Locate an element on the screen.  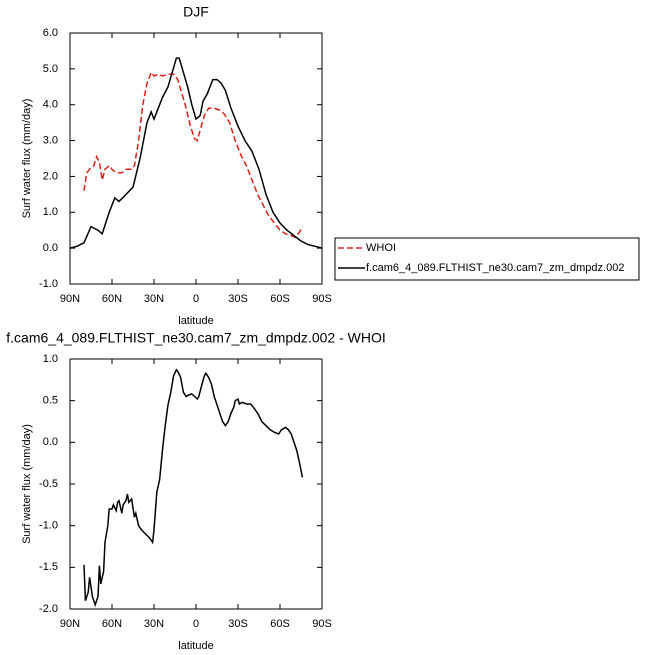
y-tick-label: 2.0 is located at coordinates (50, 176).